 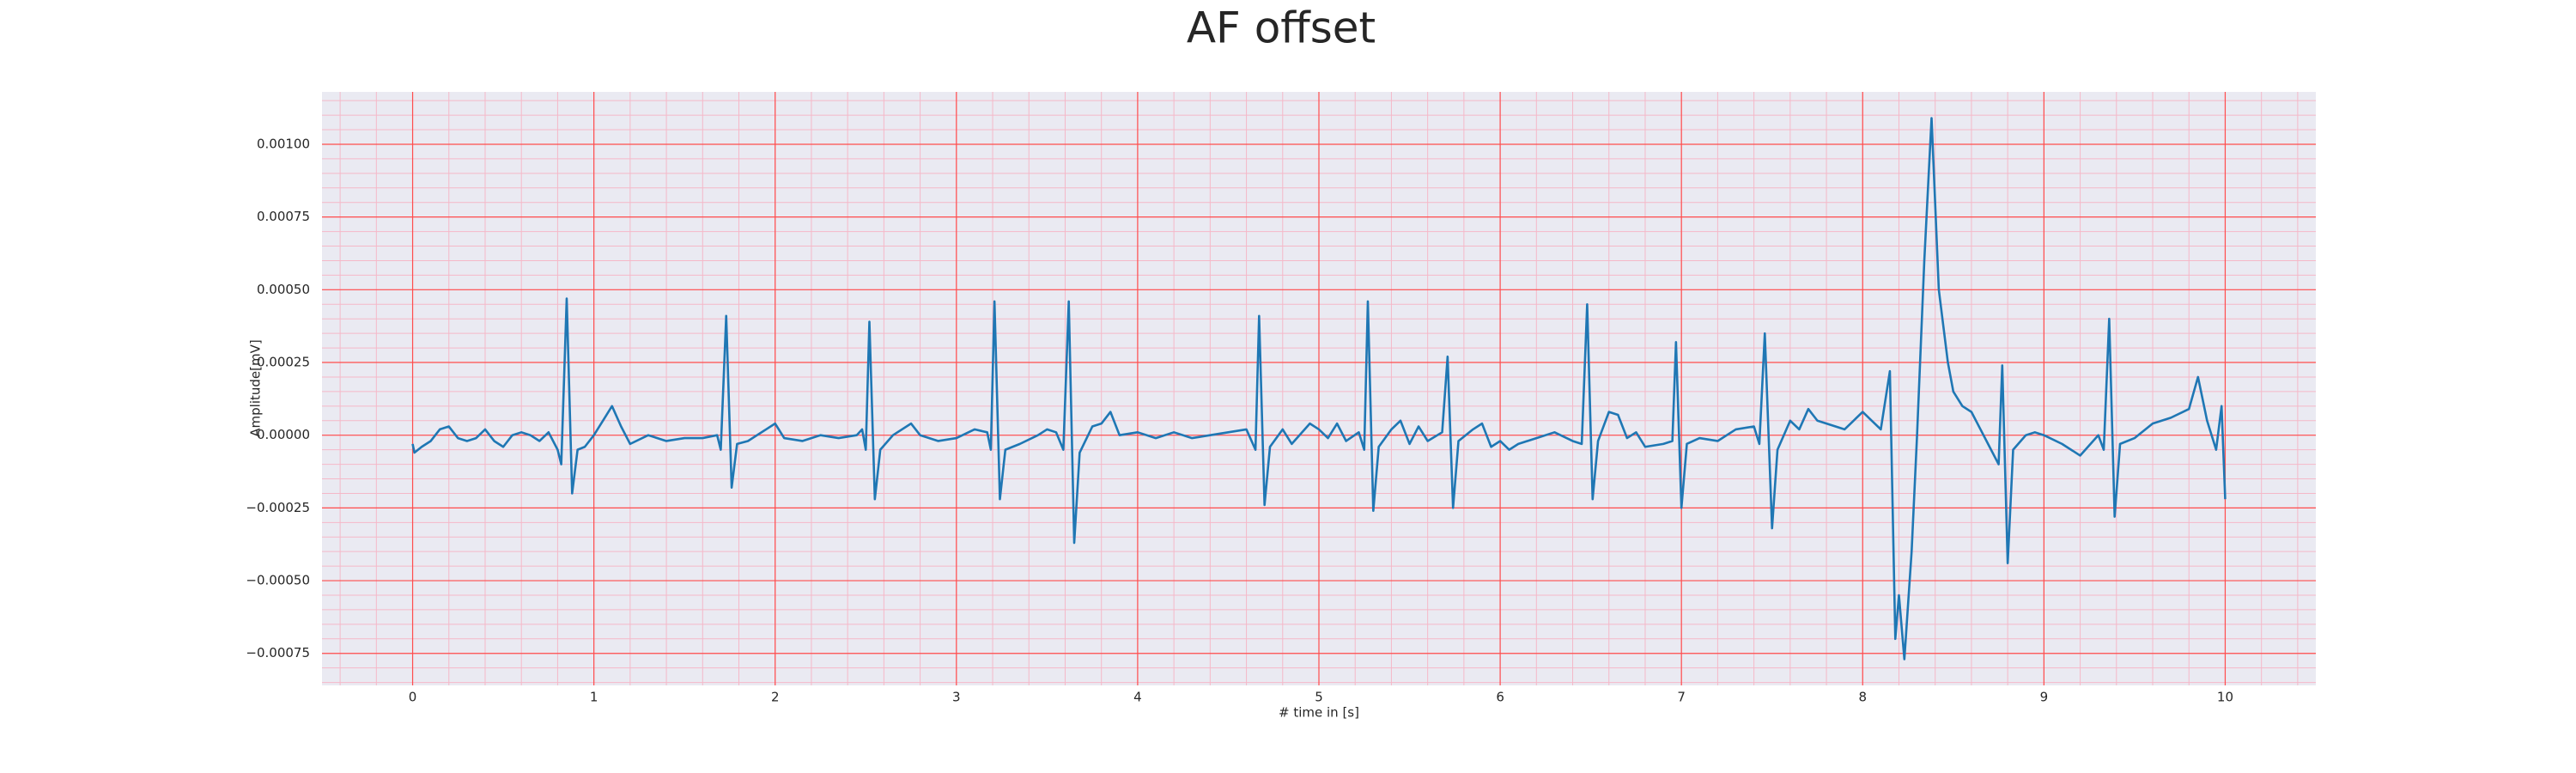 What do you see at coordinates (278, 508) in the screenshot?
I see `y-tick-label: −0.00025` at bounding box center [278, 508].